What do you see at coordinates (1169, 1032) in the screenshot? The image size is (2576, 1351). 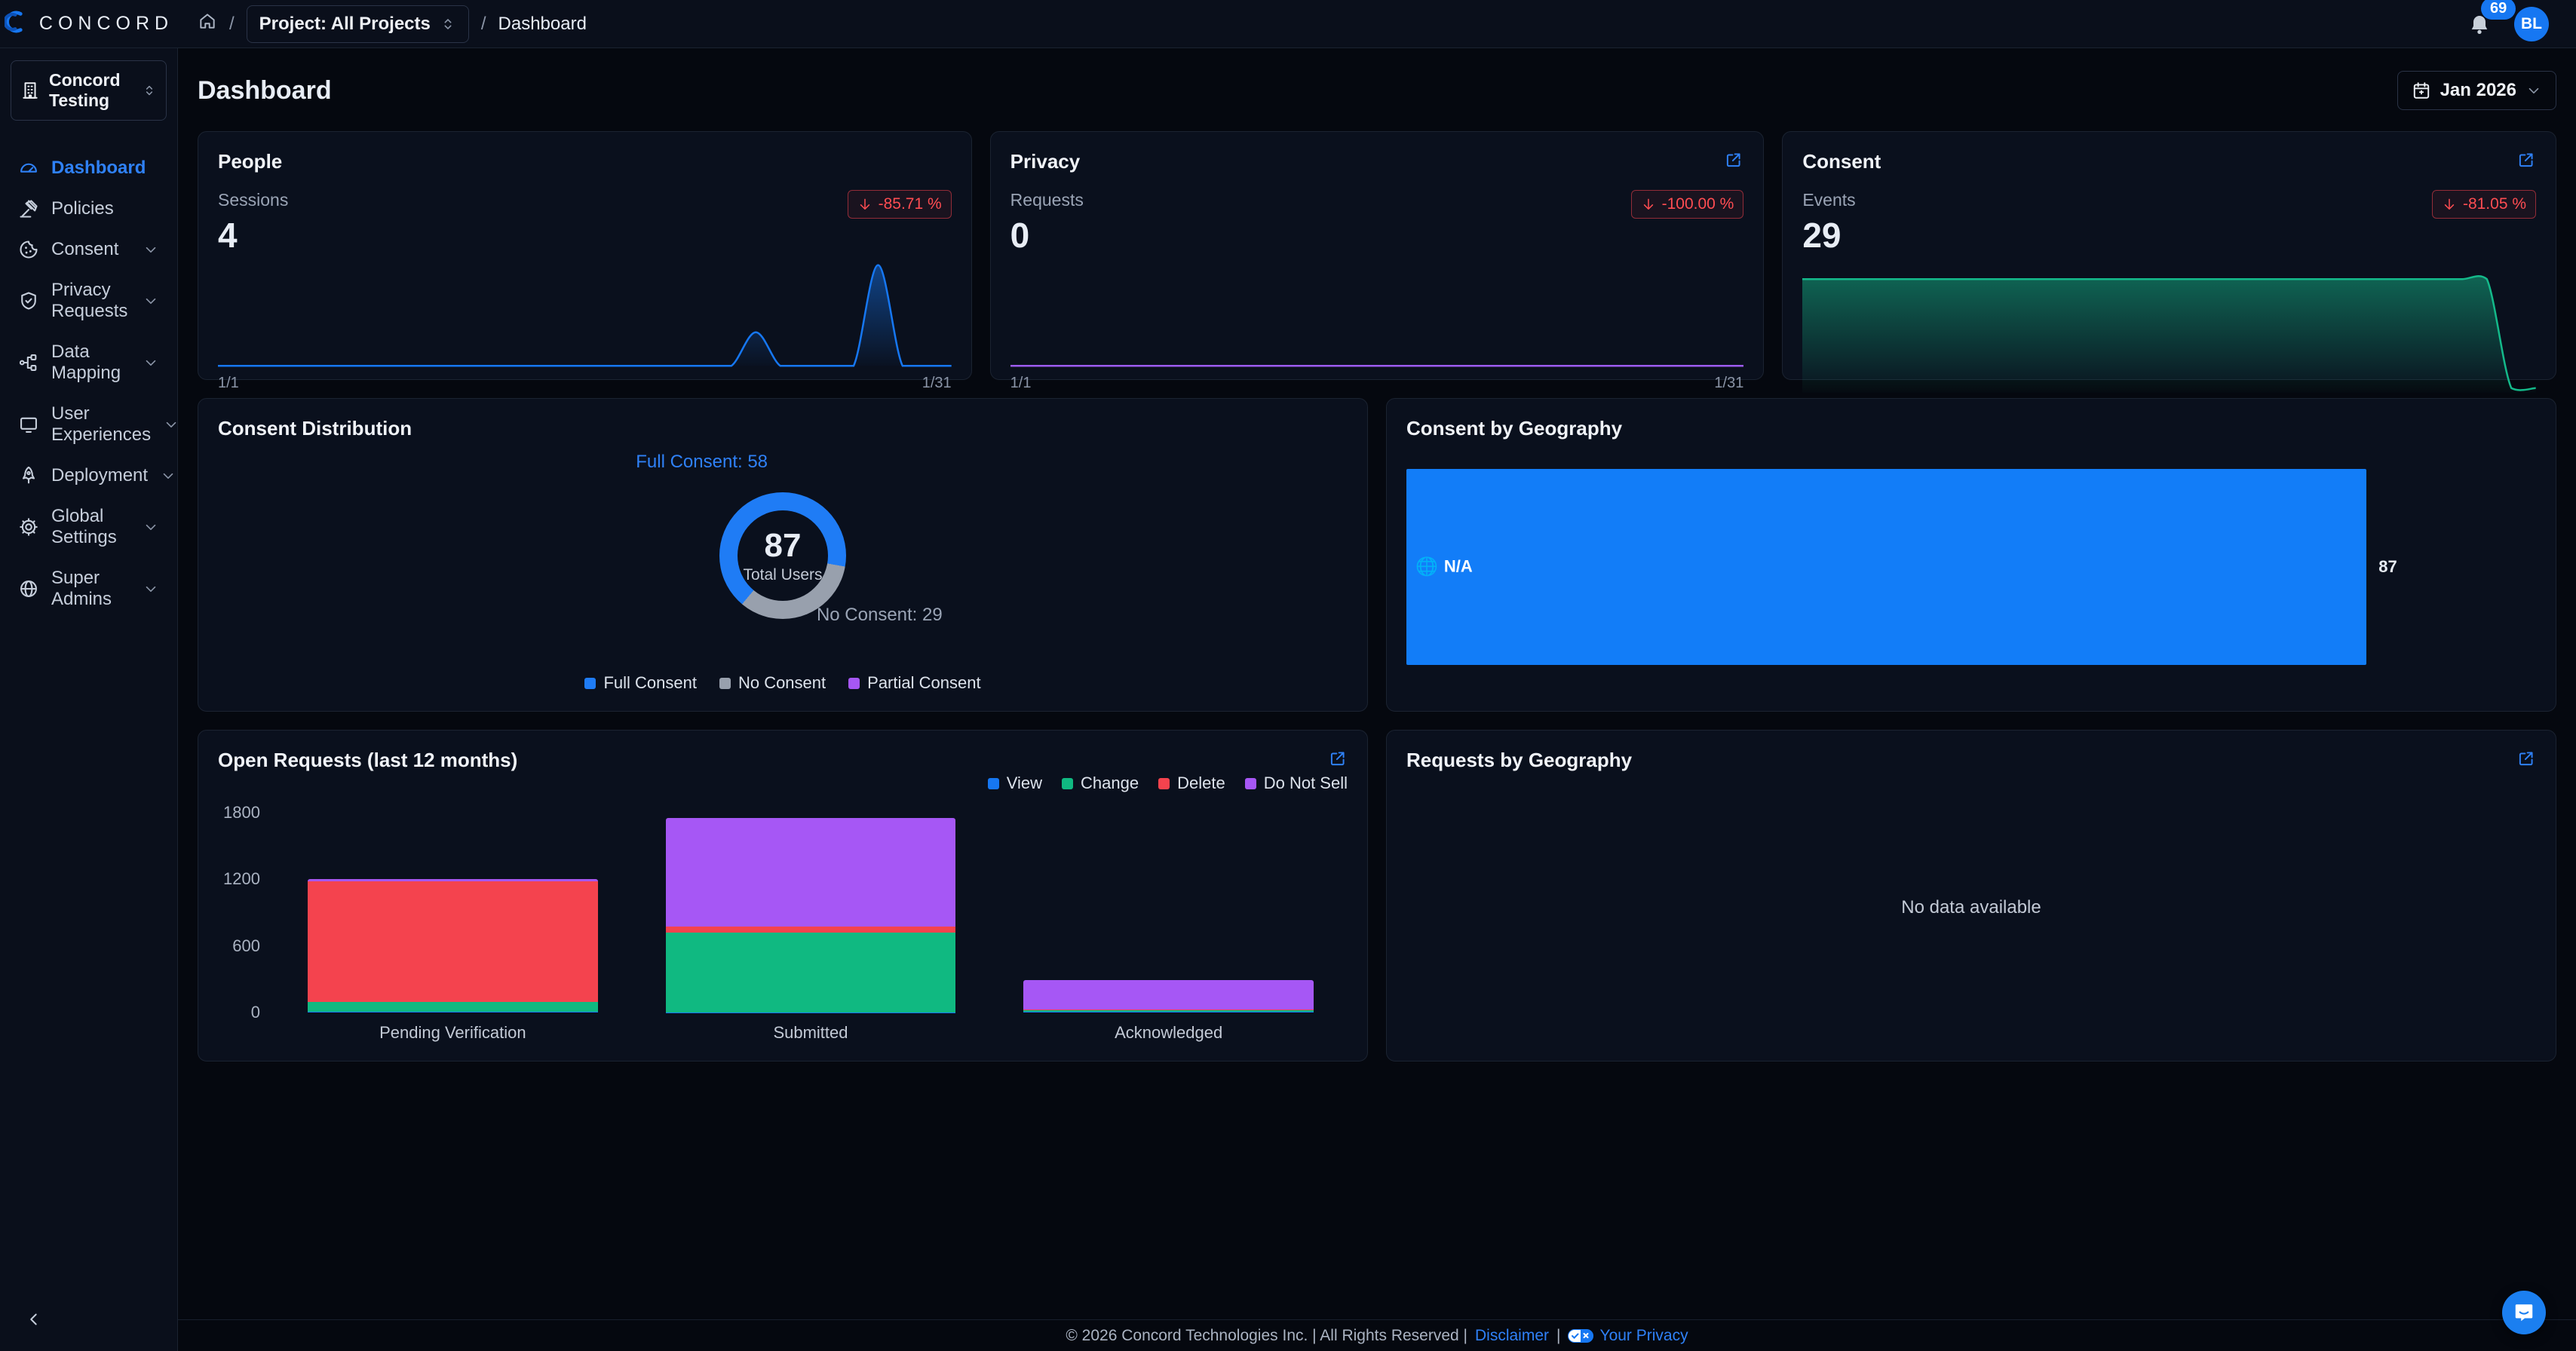 I see `category-label: Acknowledged` at bounding box center [1169, 1032].